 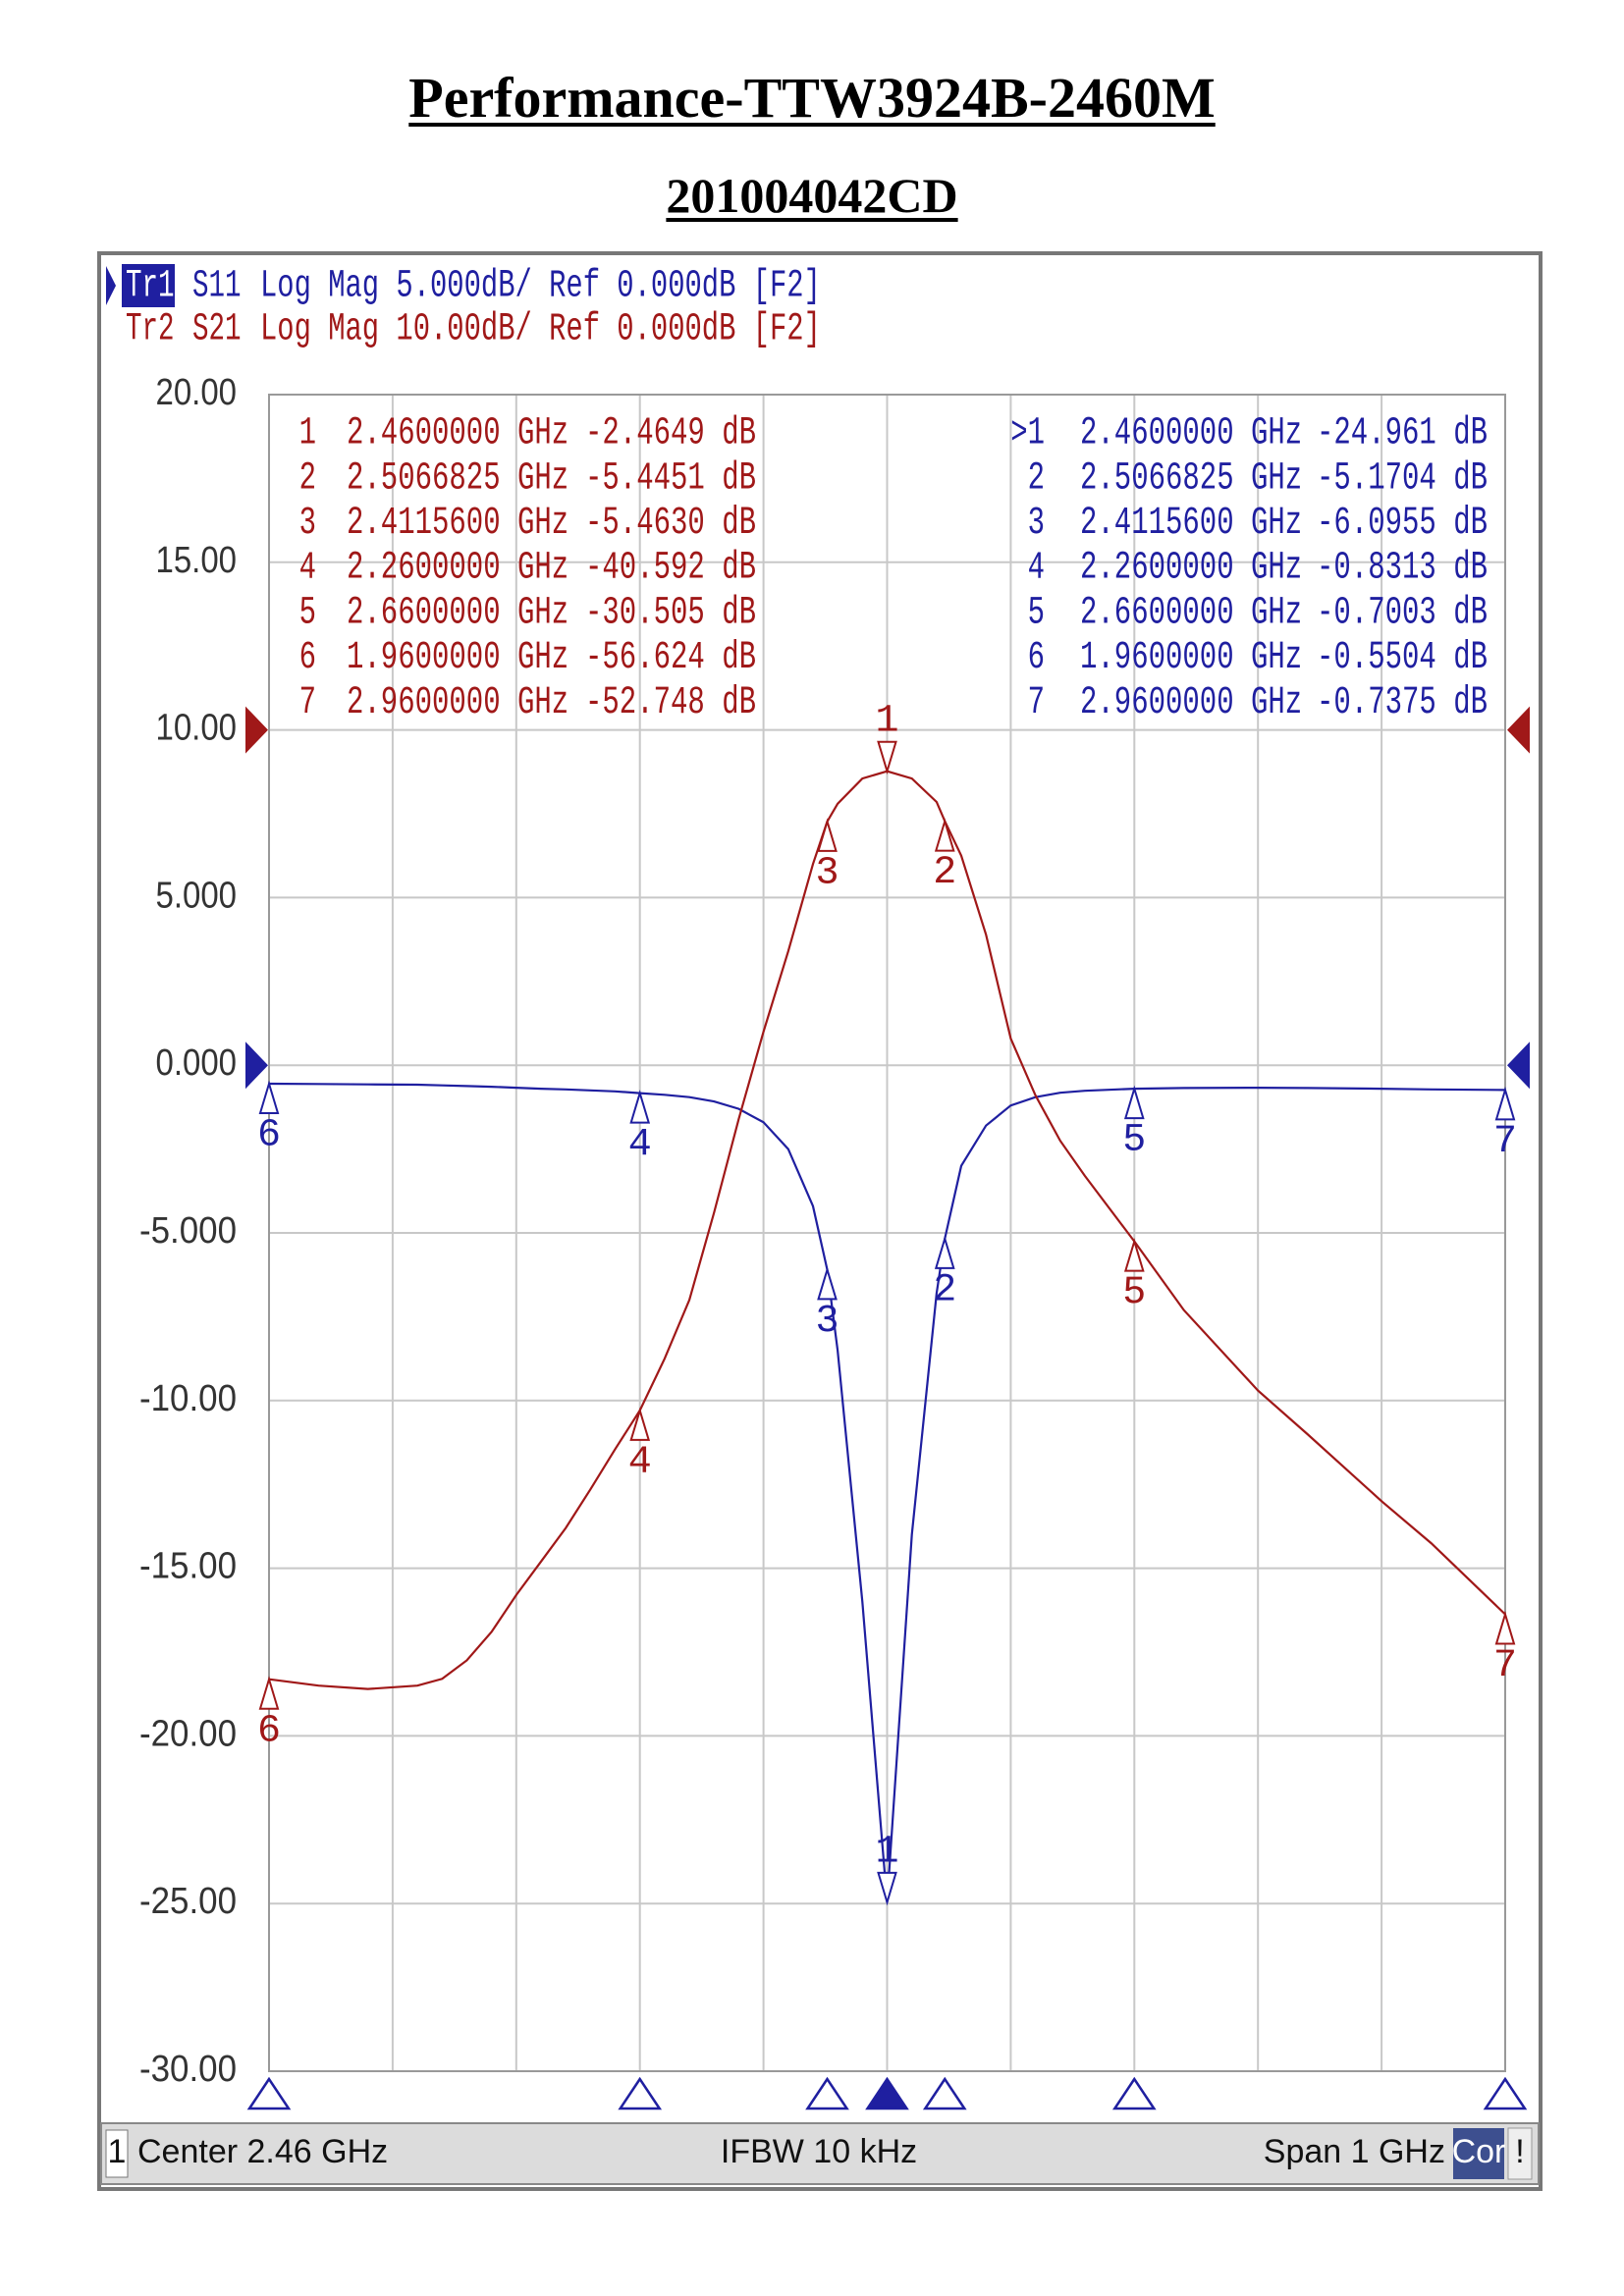 What do you see at coordinates (670, 658) in the screenshot?
I see `marker-value: -56.624 dB` at bounding box center [670, 658].